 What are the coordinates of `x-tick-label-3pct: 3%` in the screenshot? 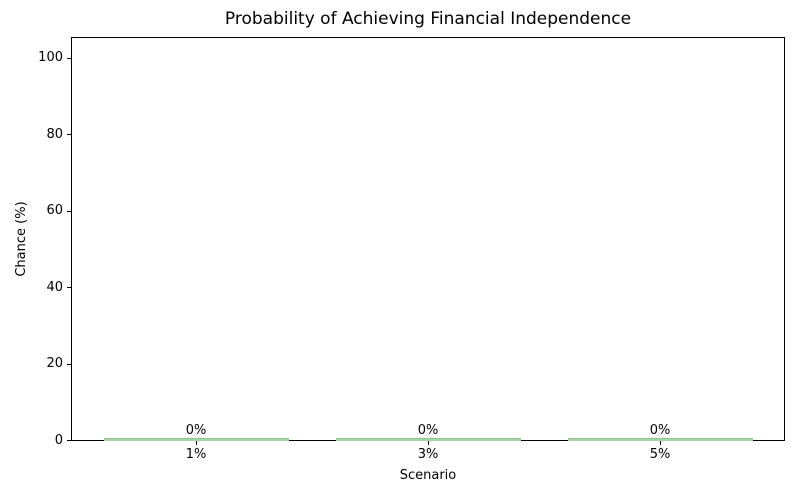 It's located at (428, 454).